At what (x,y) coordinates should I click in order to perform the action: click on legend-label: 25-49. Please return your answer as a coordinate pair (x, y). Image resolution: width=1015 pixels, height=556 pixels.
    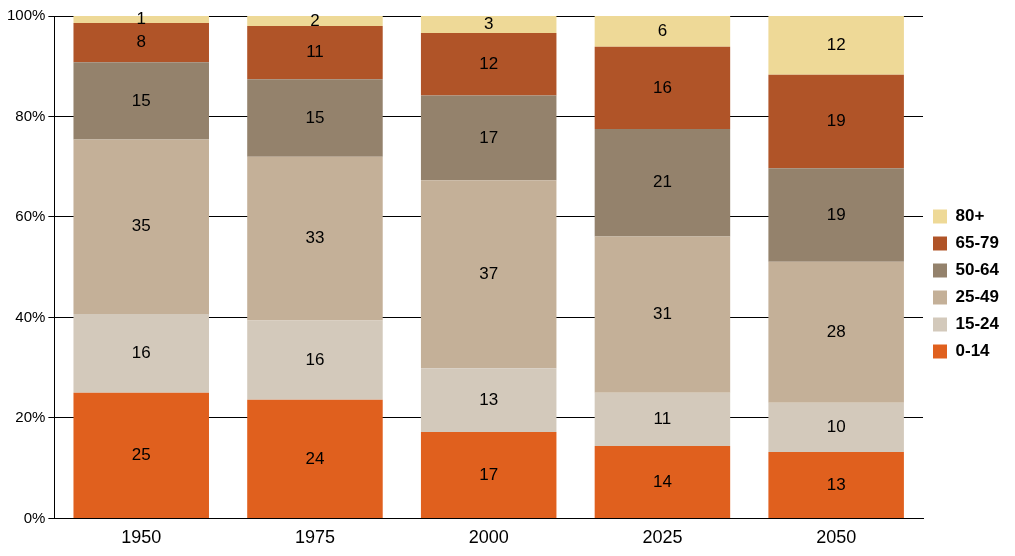
    Looking at the image, I should click on (977, 297).